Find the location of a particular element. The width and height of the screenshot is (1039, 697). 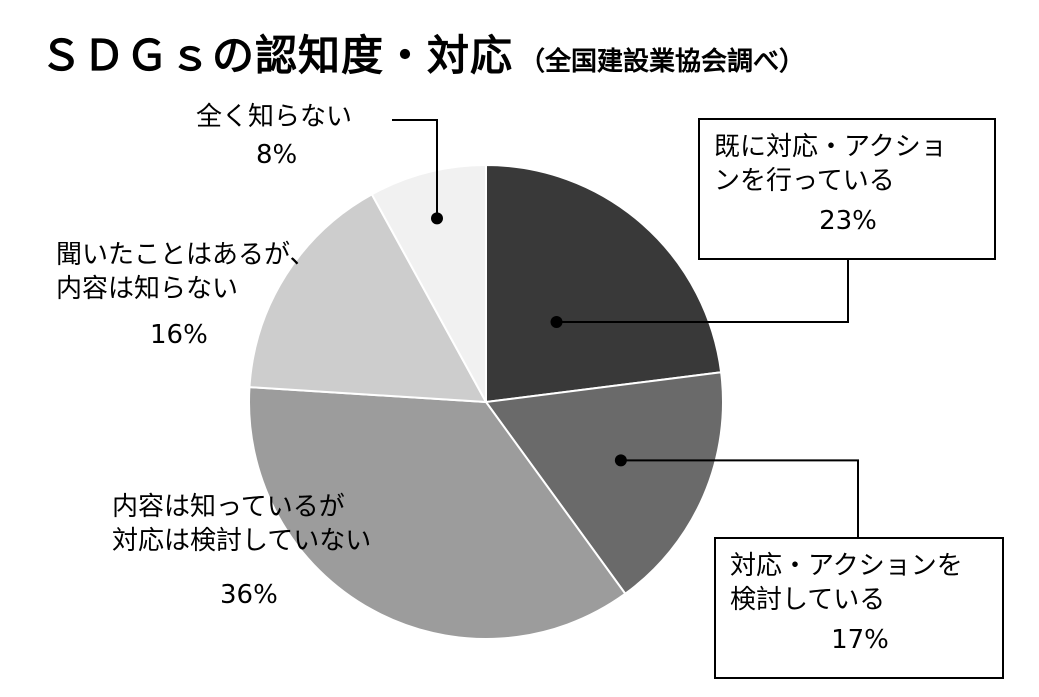

slice-value-1: 17% is located at coordinates (860, 640).